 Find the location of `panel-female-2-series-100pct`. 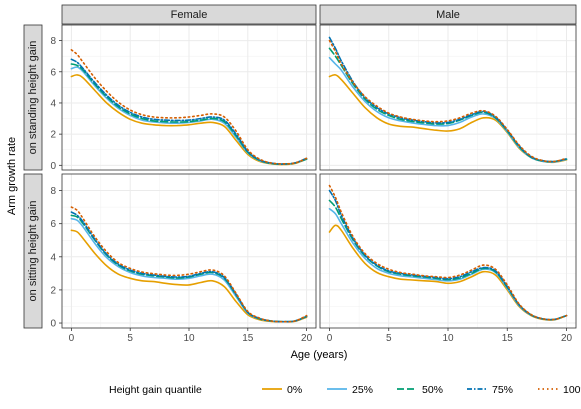

panel-female-2-series-100pct is located at coordinates (189, 264).